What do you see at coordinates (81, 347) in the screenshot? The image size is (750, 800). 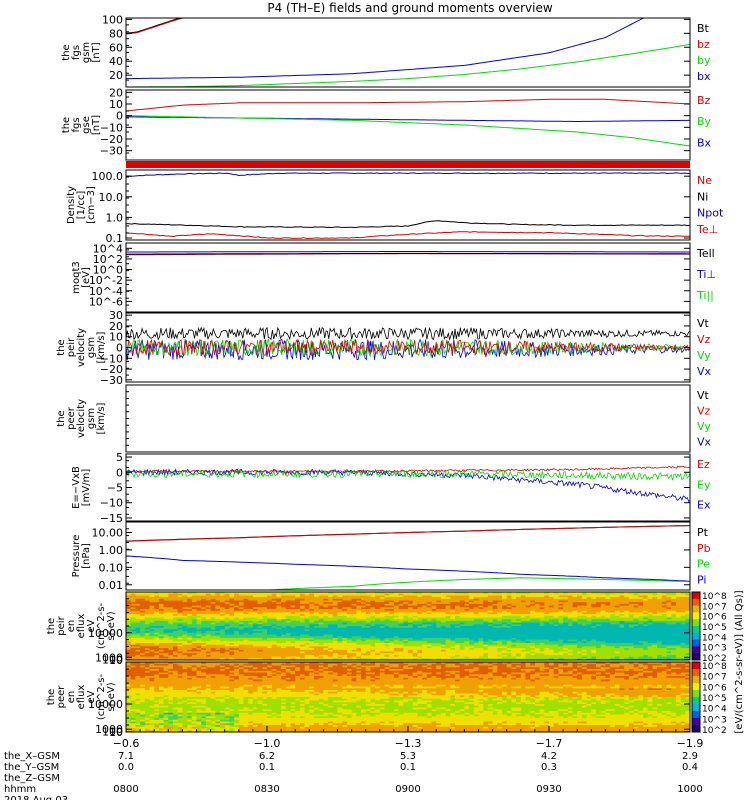 I see `ylabel-line: velocity` at bounding box center [81, 347].